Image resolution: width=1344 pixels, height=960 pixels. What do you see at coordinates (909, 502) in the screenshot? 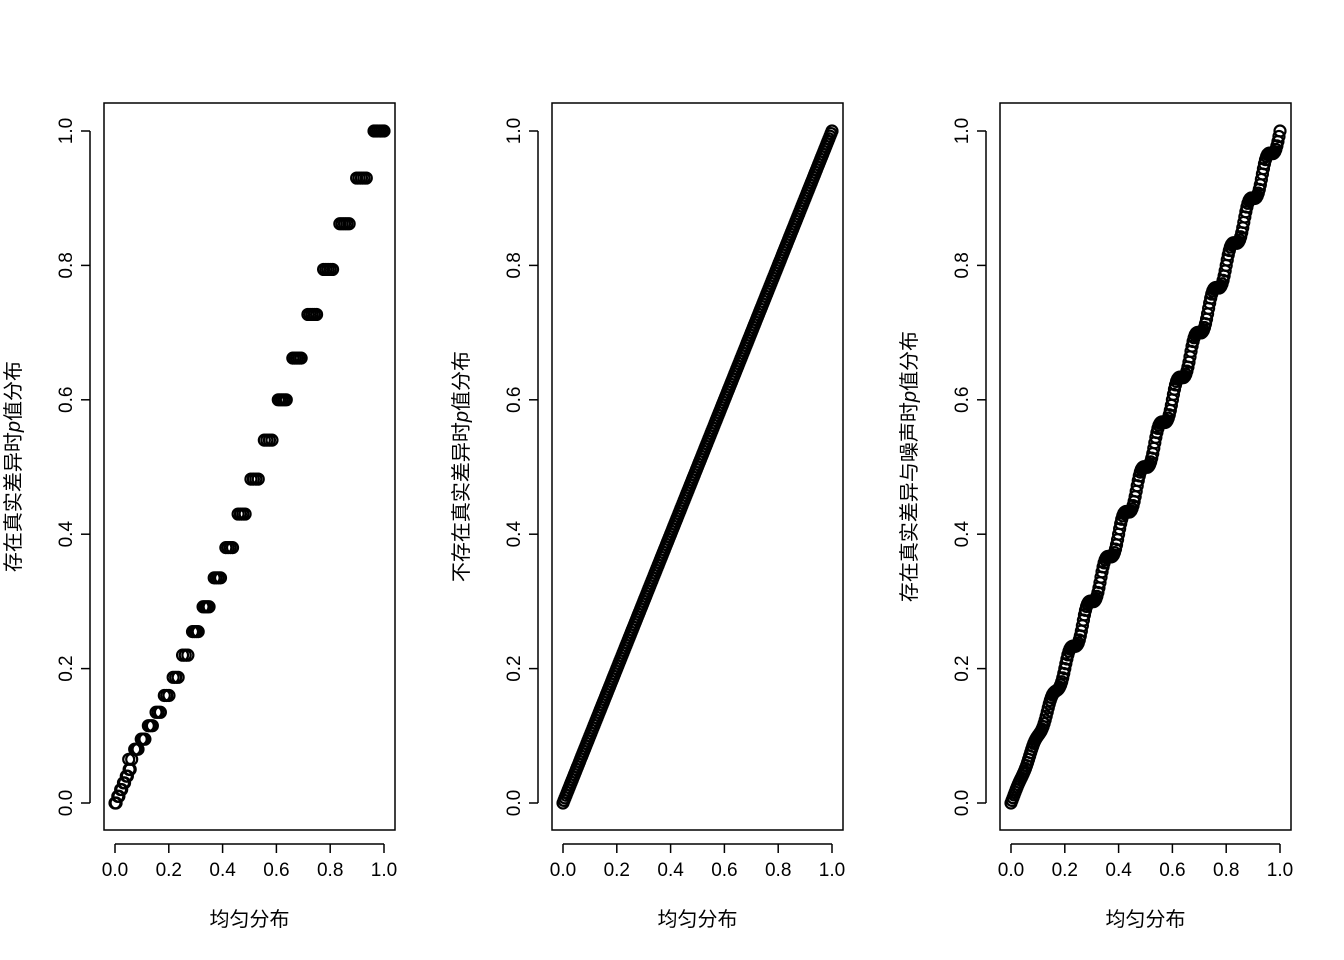
I see `y-axis-title-part: 存在真实差异与噪声时` at bounding box center [909, 502].